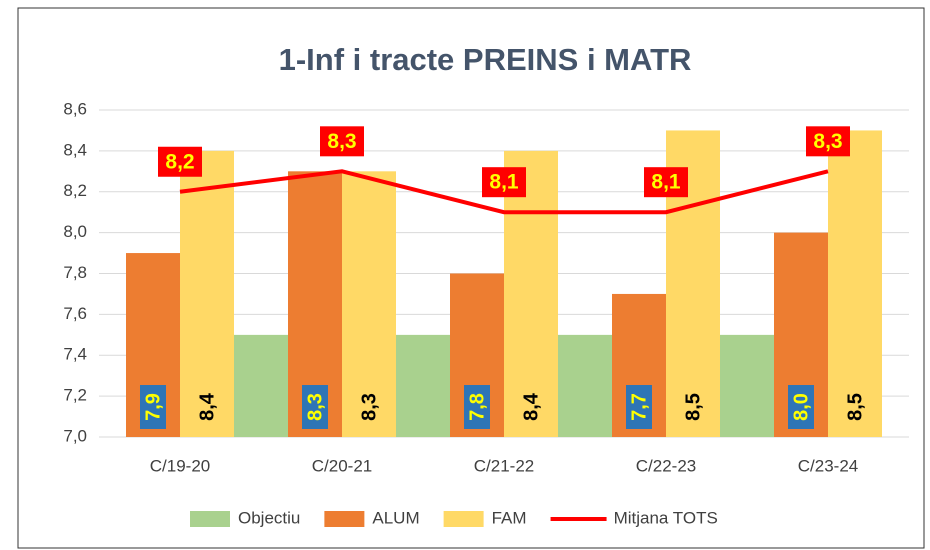 This screenshot has width=930, height=550. What do you see at coordinates (828, 465) in the screenshot?
I see `x-tick-label: C/23-24` at bounding box center [828, 465].